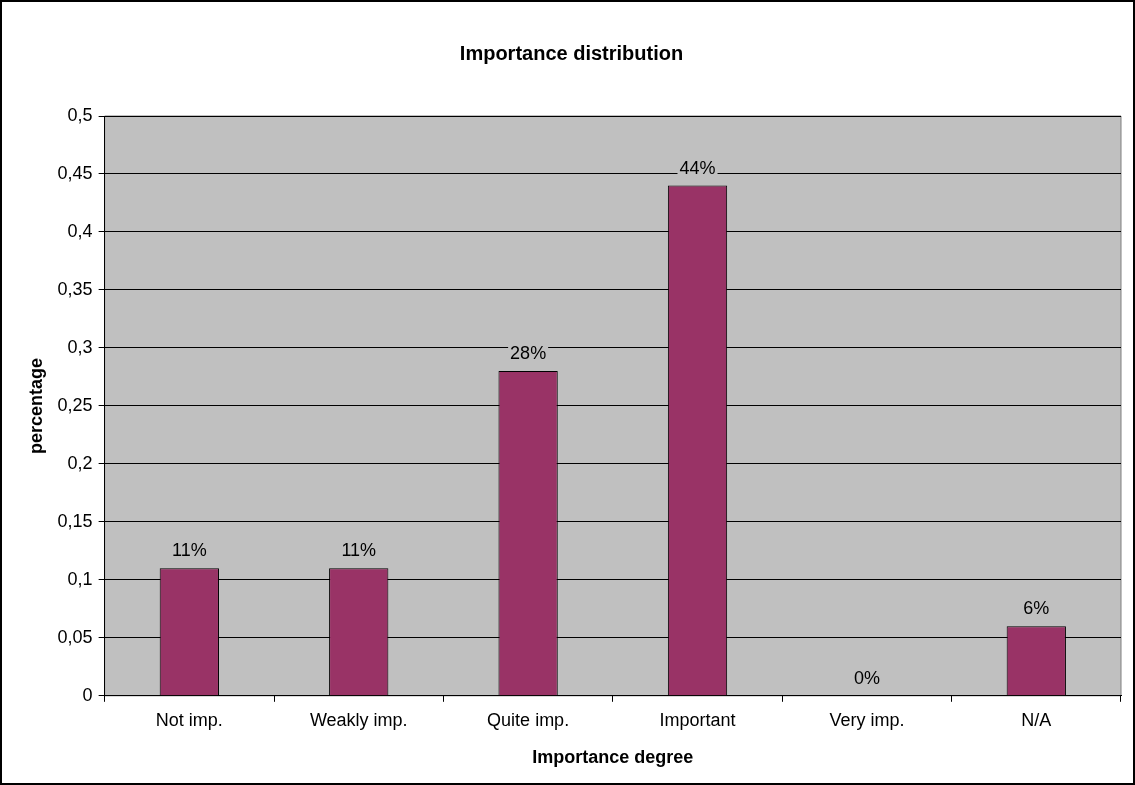 The image size is (1135, 785). I want to click on y-tick-label: 0,4, so click(80, 230).